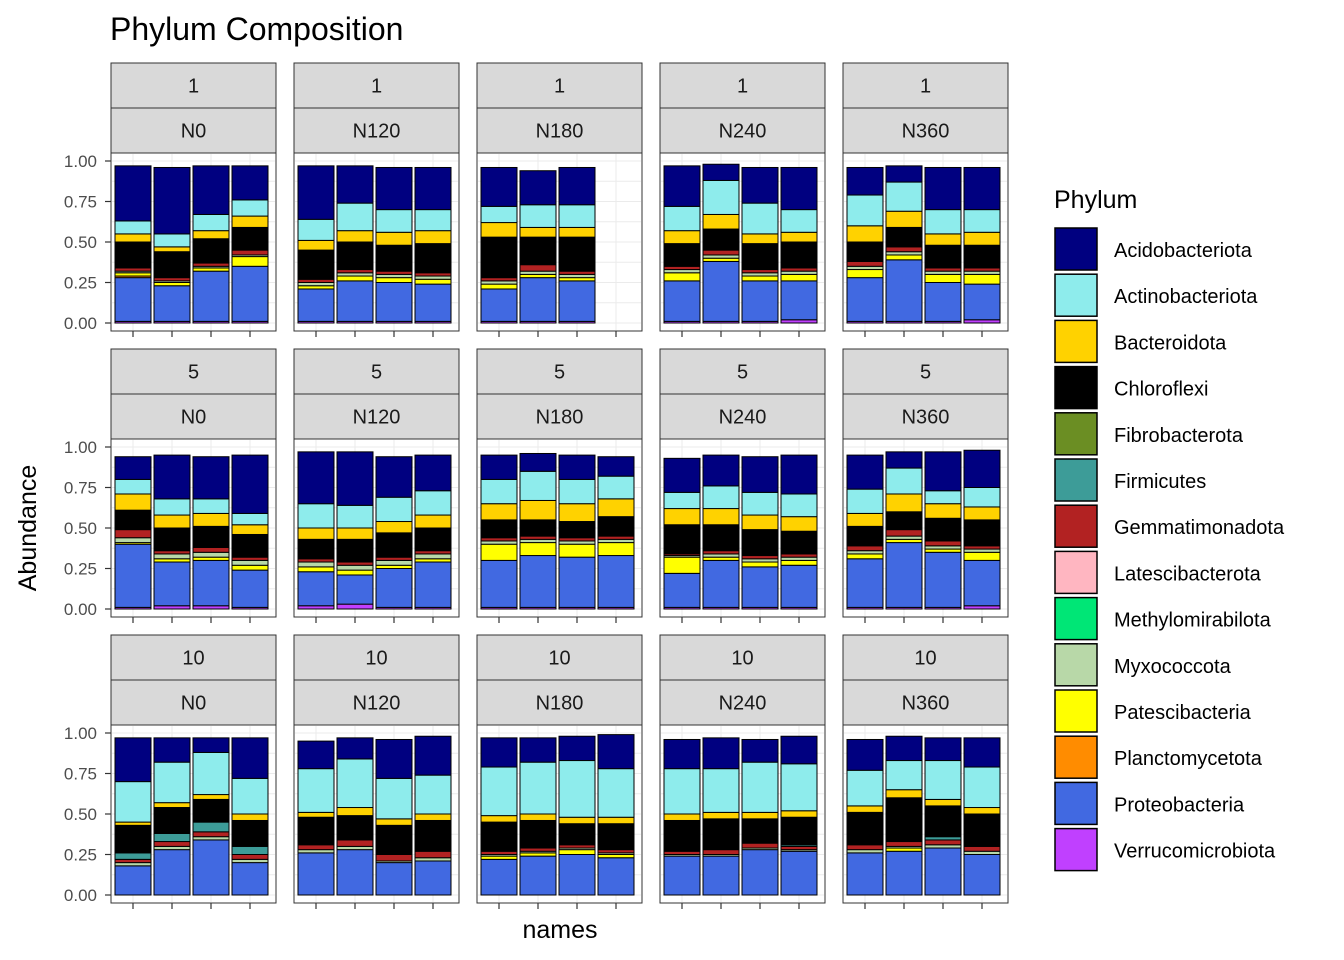  What do you see at coordinates (1076, 434) in the screenshot?
I see `legend-key-fibrobacterota` at bounding box center [1076, 434].